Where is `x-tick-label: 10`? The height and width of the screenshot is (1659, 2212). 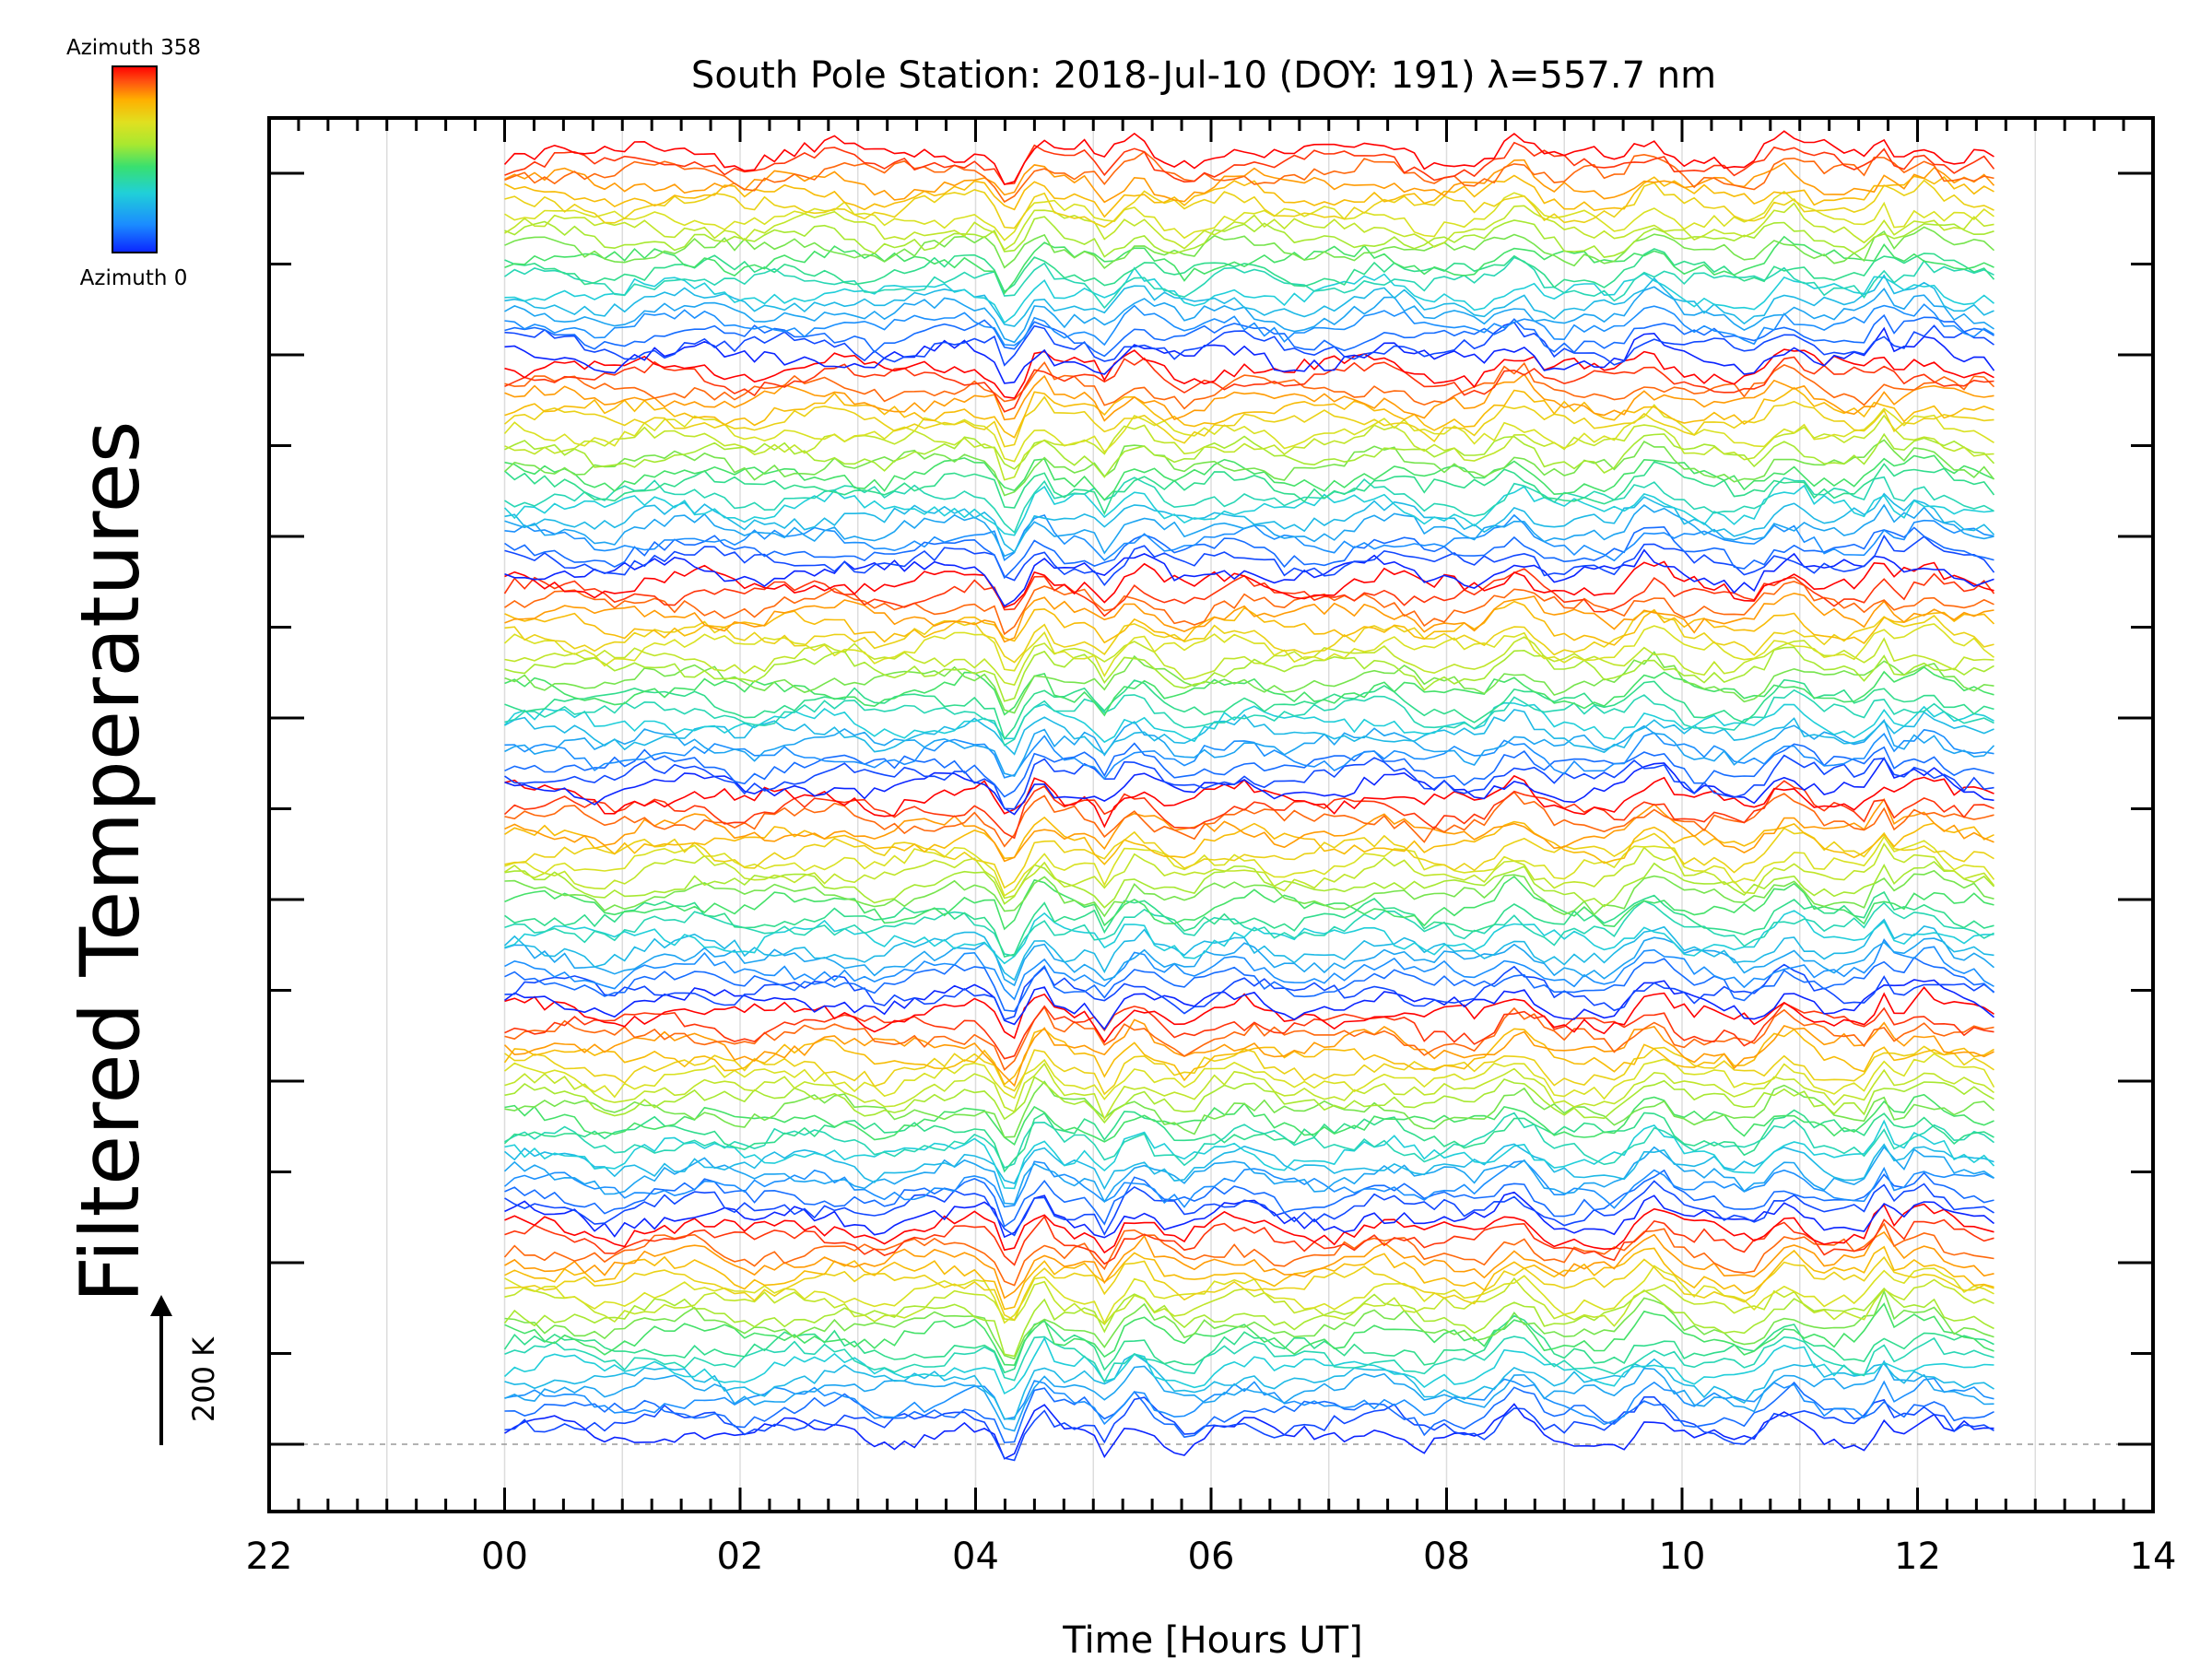 x-tick-label: 10 is located at coordinates (1682, 1556).